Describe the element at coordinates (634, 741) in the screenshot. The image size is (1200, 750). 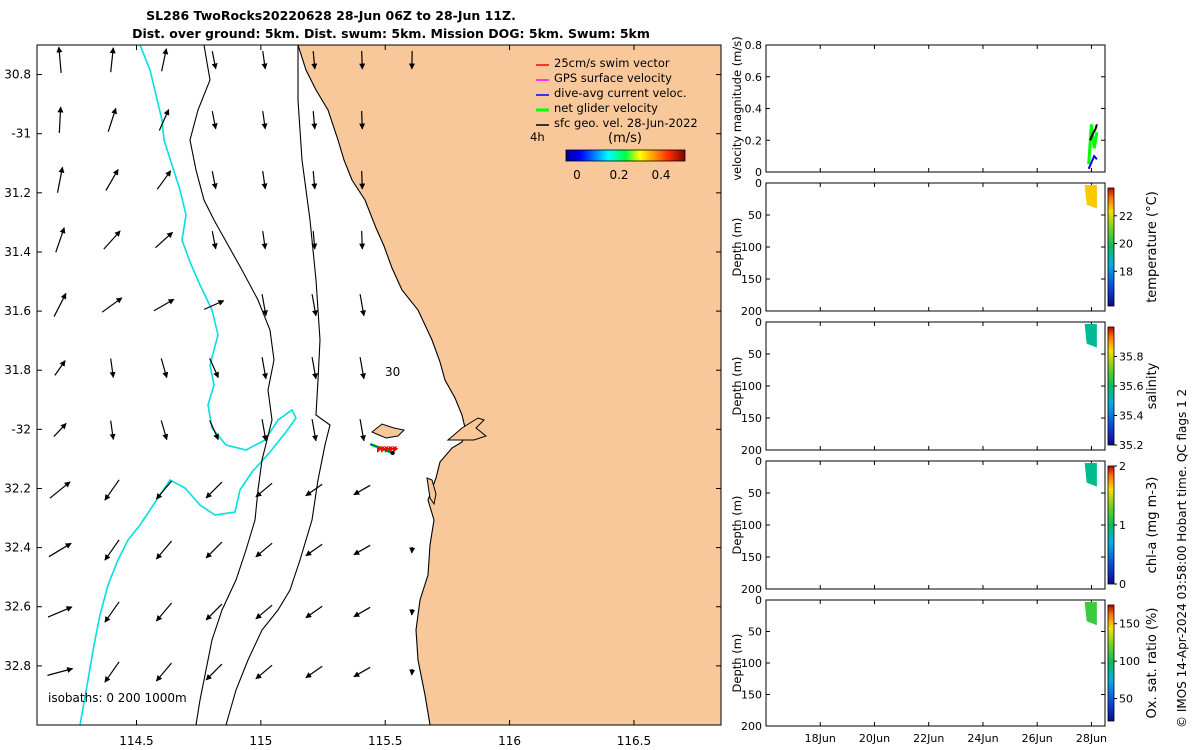
I see `map-x-tick-label: 116.5` at that location.